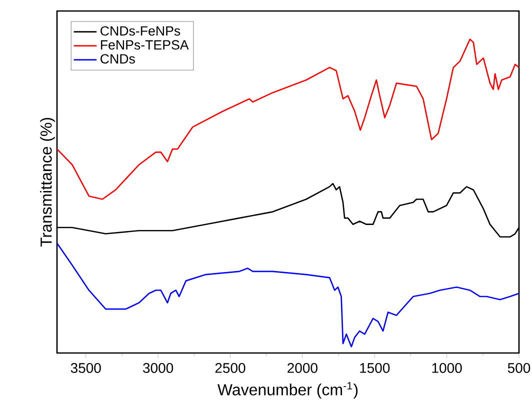 The width and height of the screenshot is (532, 413). What do you see at coordinates (519, 368) in the screenshot?
I see `x-tick-label: 500` at bounding box center [519, 368].